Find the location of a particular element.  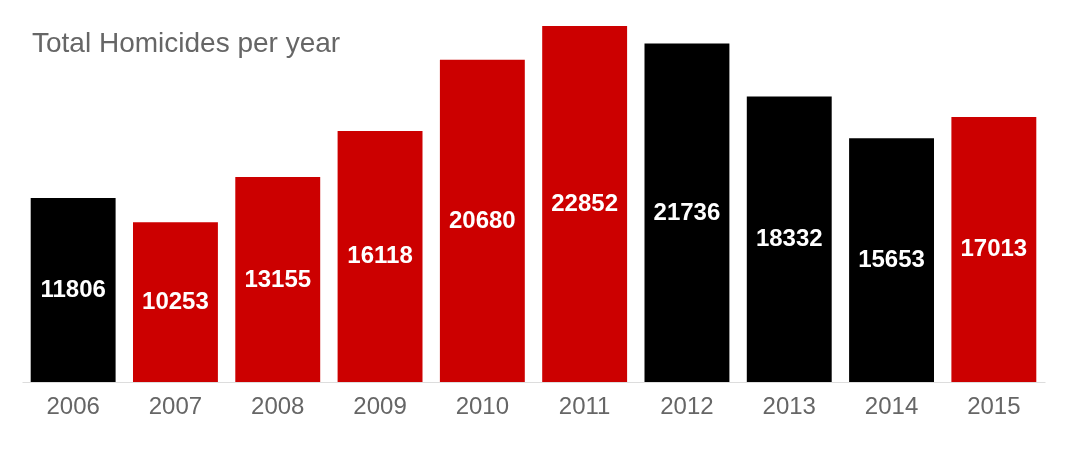

data-label: 20680 is located at coordinates (482, 219).